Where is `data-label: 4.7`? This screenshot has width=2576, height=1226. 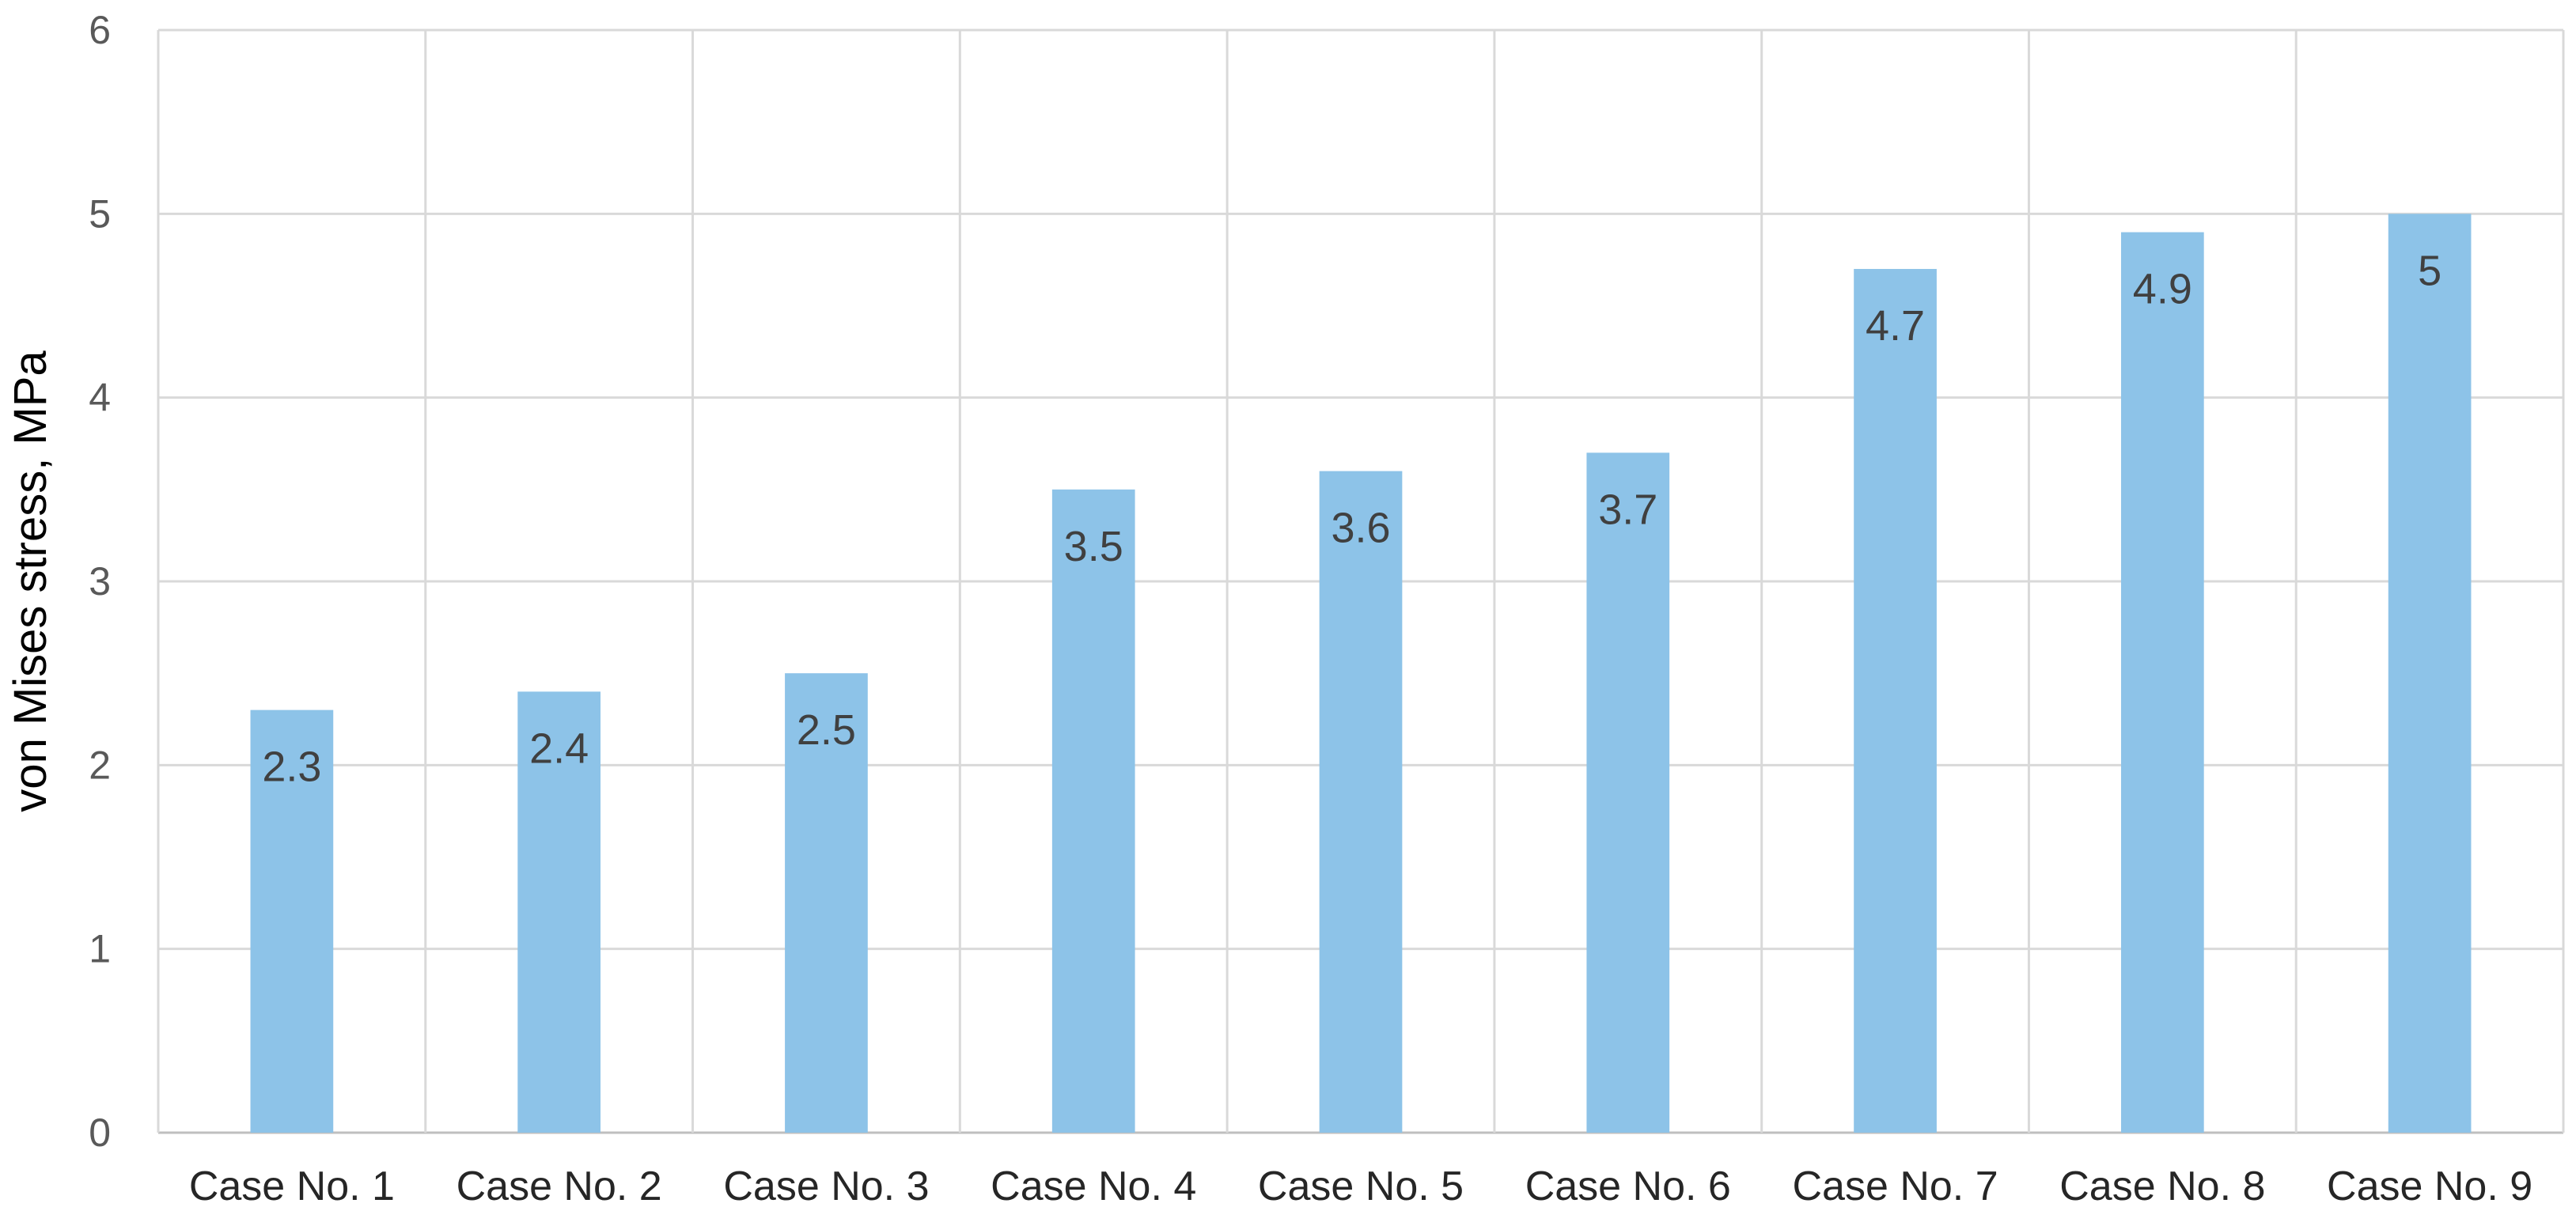 data-label: 4.7 is located at coordinates (1895, 326).